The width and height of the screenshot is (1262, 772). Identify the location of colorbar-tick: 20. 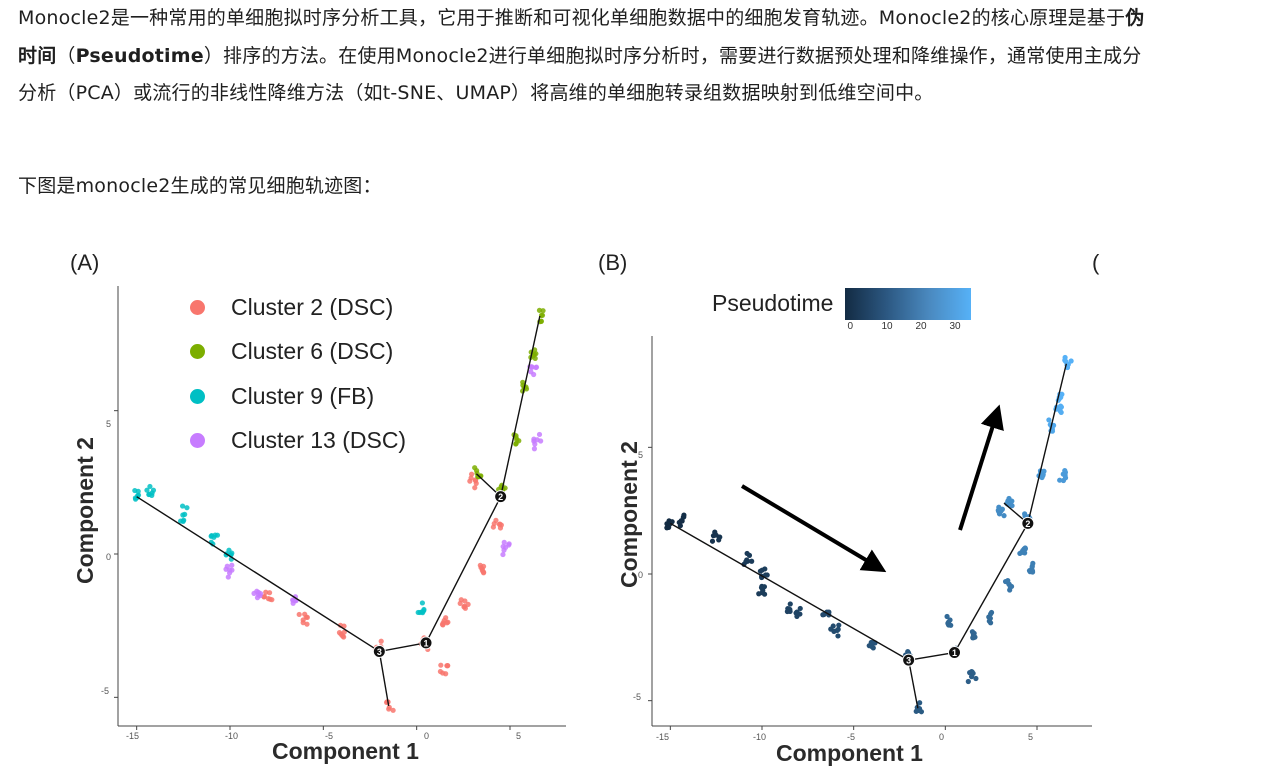
(921, 326).